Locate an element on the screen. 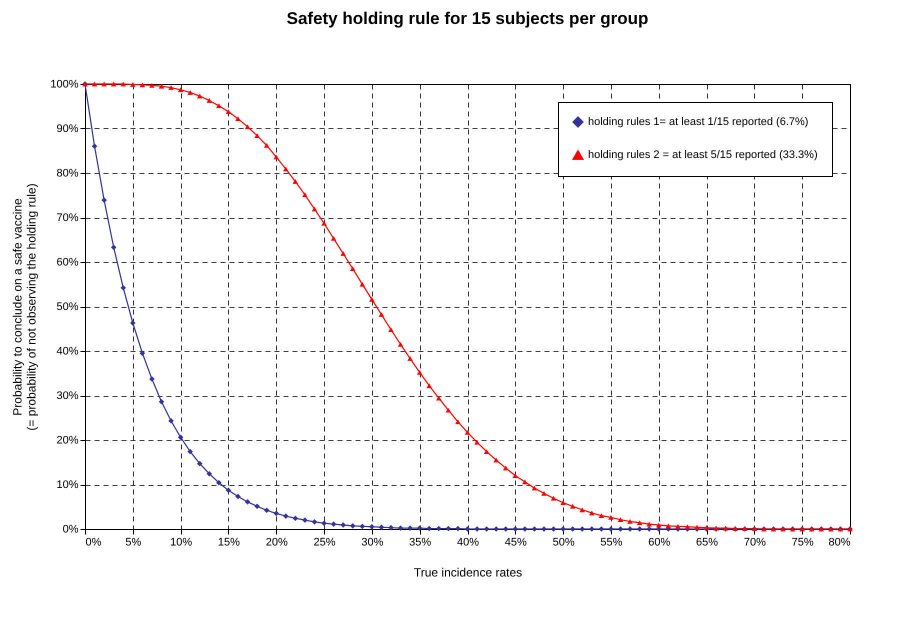  chart-title: Safety holding rule for 15 subjects per group is located at coordinates (467, 18).